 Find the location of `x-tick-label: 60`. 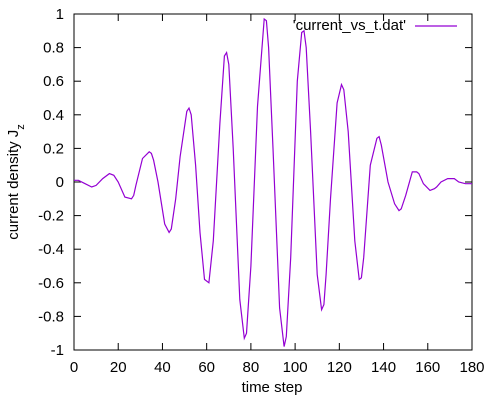

x-tick-label: 60 is located at coordinates (206, 367).